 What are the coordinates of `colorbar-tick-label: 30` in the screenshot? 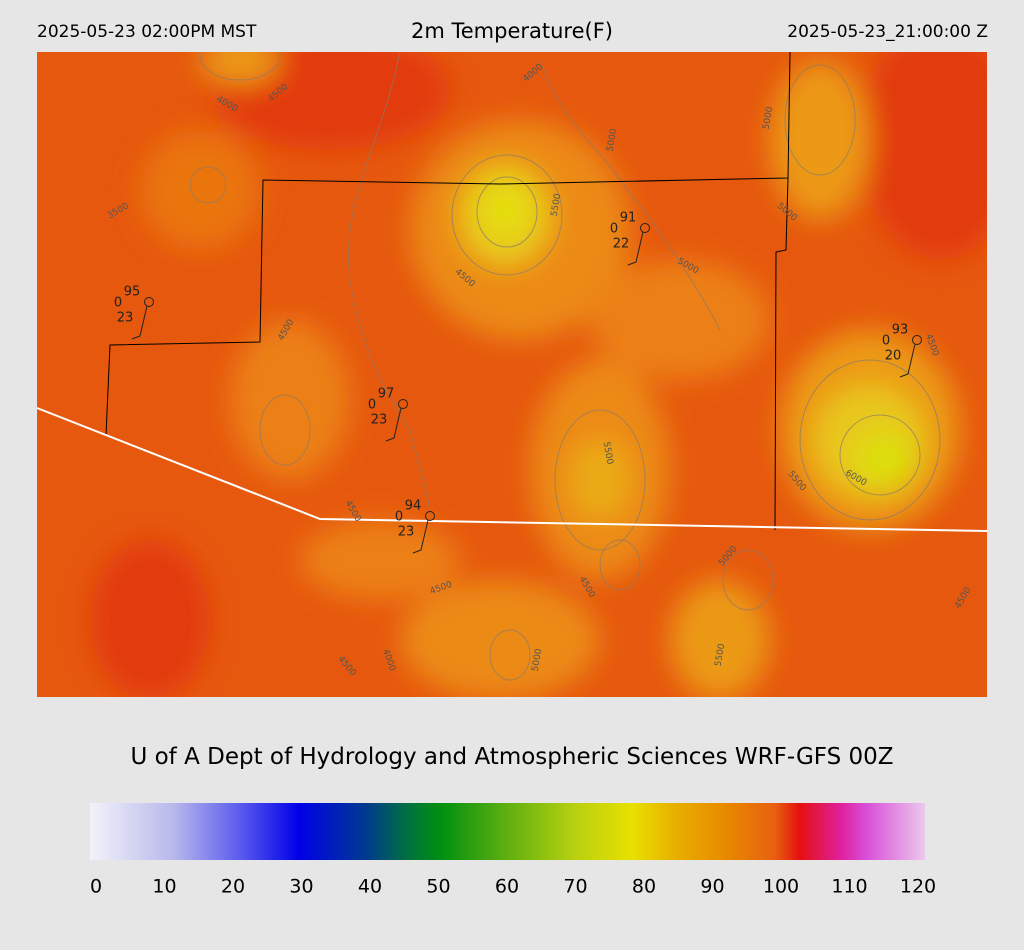 It's located at (301, 887).